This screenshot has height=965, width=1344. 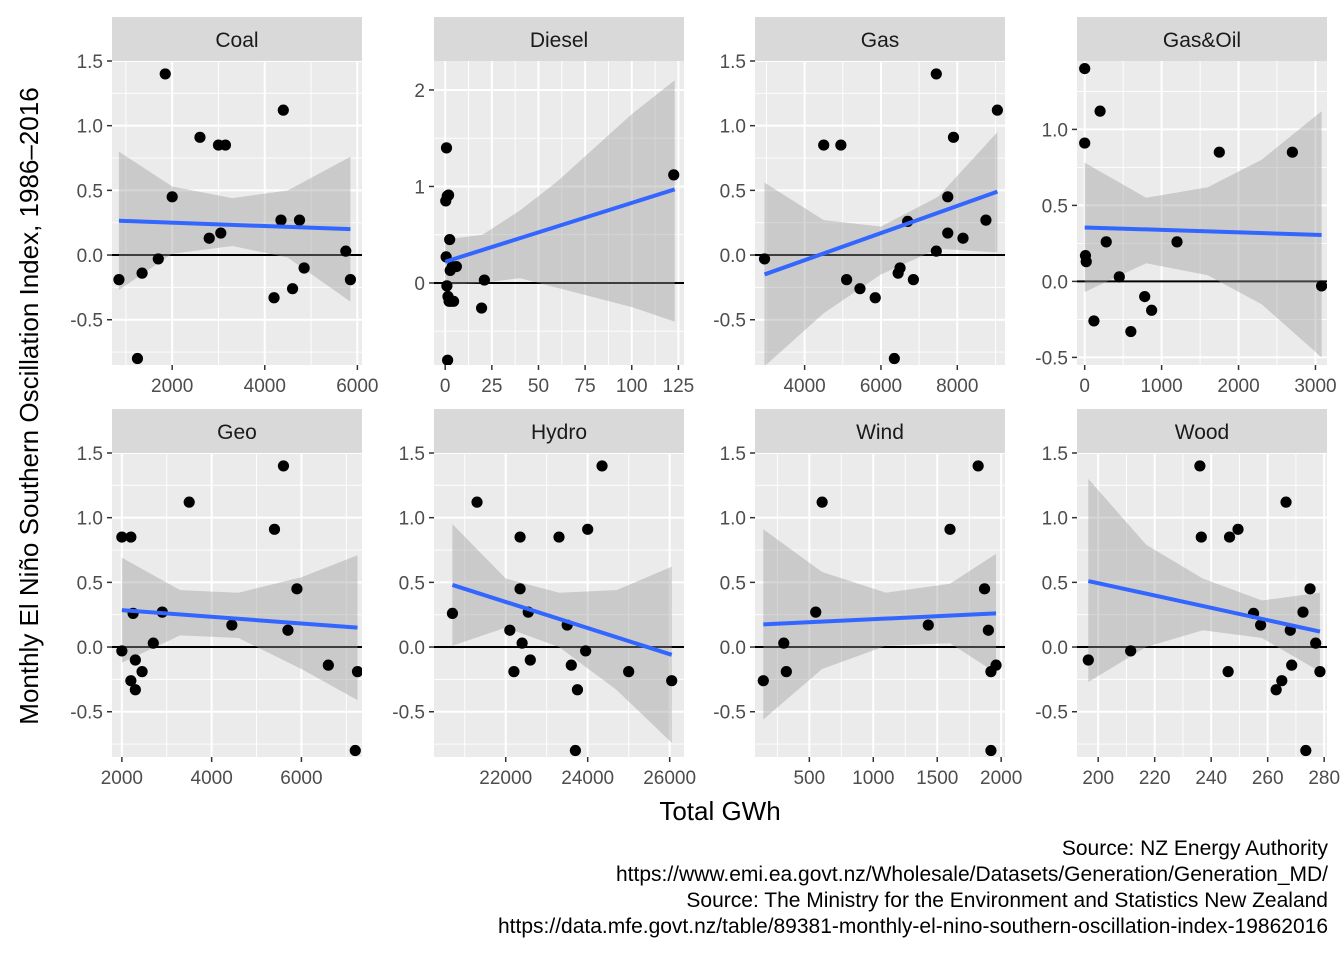 I want to click on x-tick-label: 3000, so click(x=1315, y=386).